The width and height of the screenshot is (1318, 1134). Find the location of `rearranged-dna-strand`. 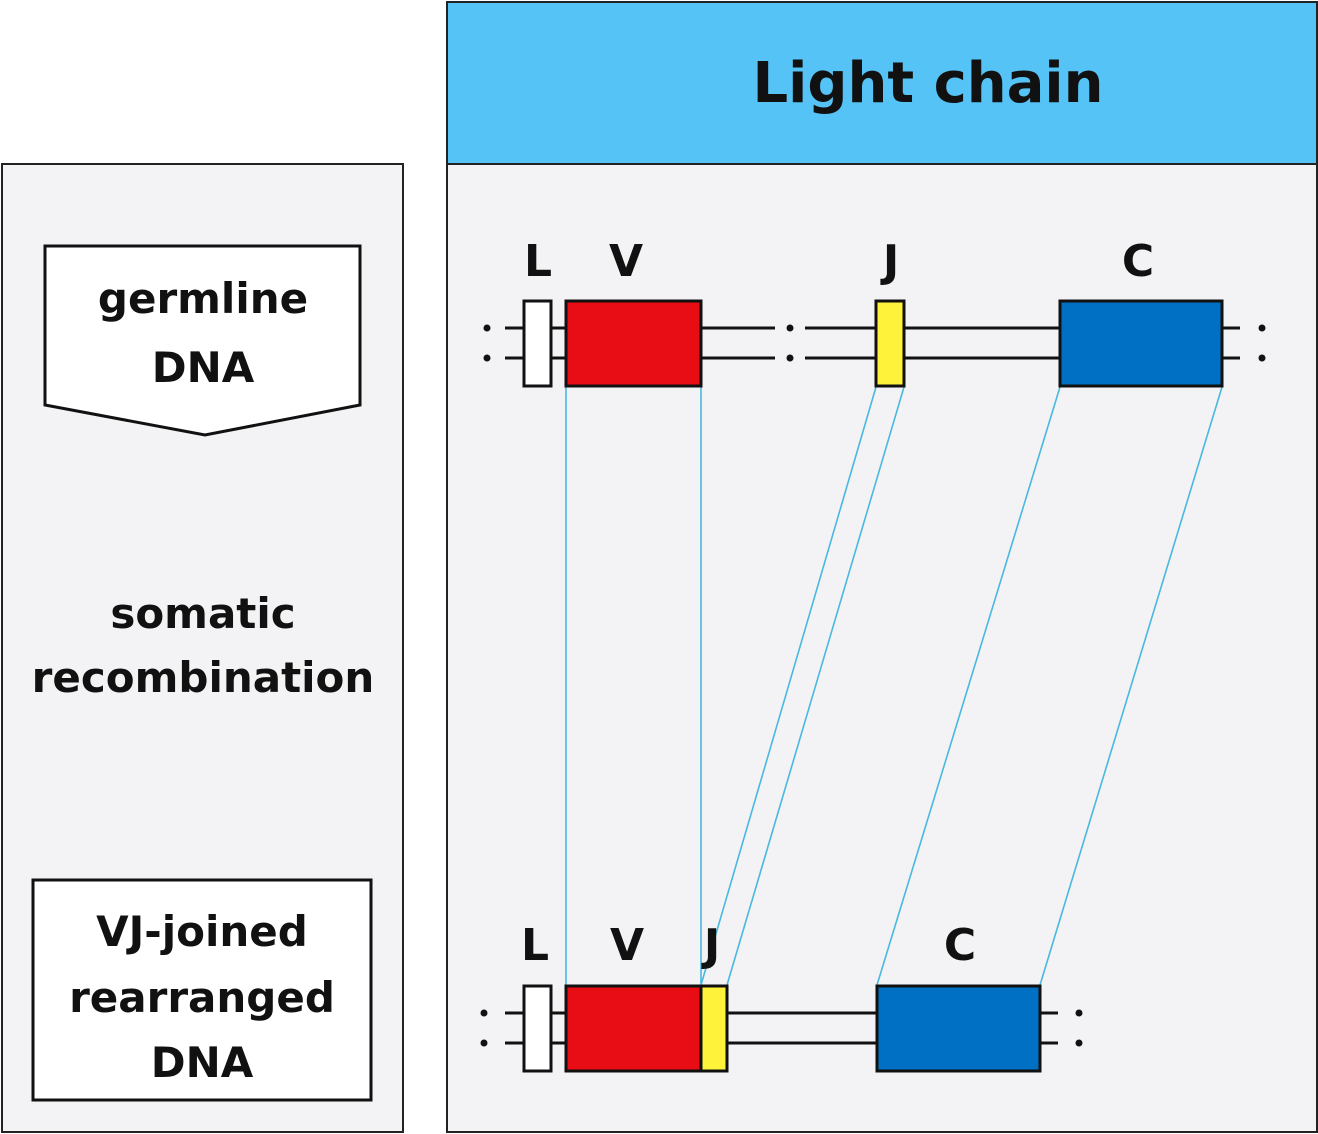

rearranged-dna-strand is located at coordinates (781, 1028).